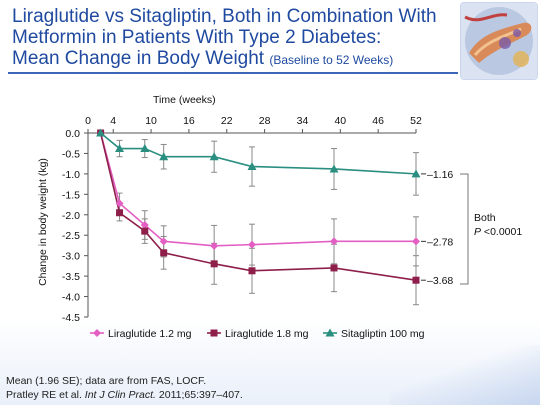  What do you see at coordinates (499, 41) in the screenshot?
I see `pancreas-illustration-icon` at bounding box center [499, 41].